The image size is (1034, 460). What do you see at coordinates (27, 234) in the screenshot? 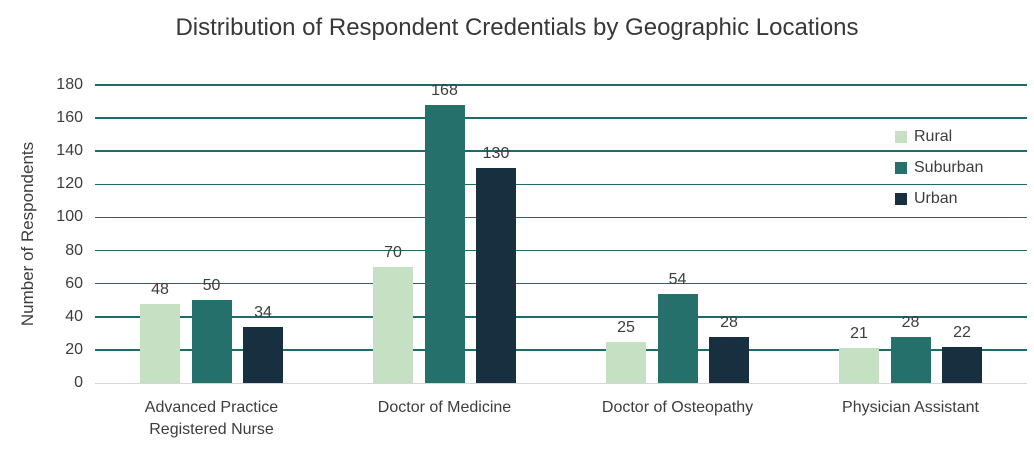
I see `y-axis-title: Number of Respondents` at bounding box center [27, 234].